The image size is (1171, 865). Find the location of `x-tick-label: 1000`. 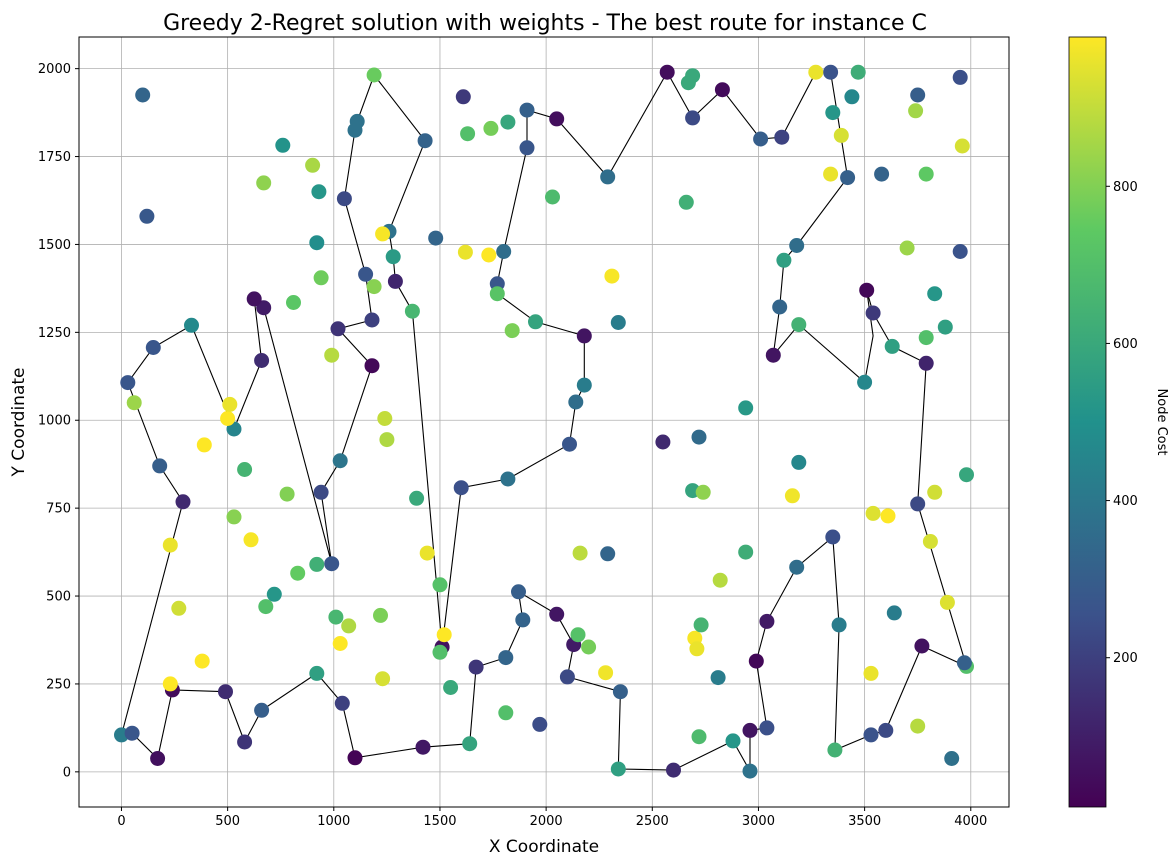

x-tick-label: 1000 is located at coordinates (333, 821).